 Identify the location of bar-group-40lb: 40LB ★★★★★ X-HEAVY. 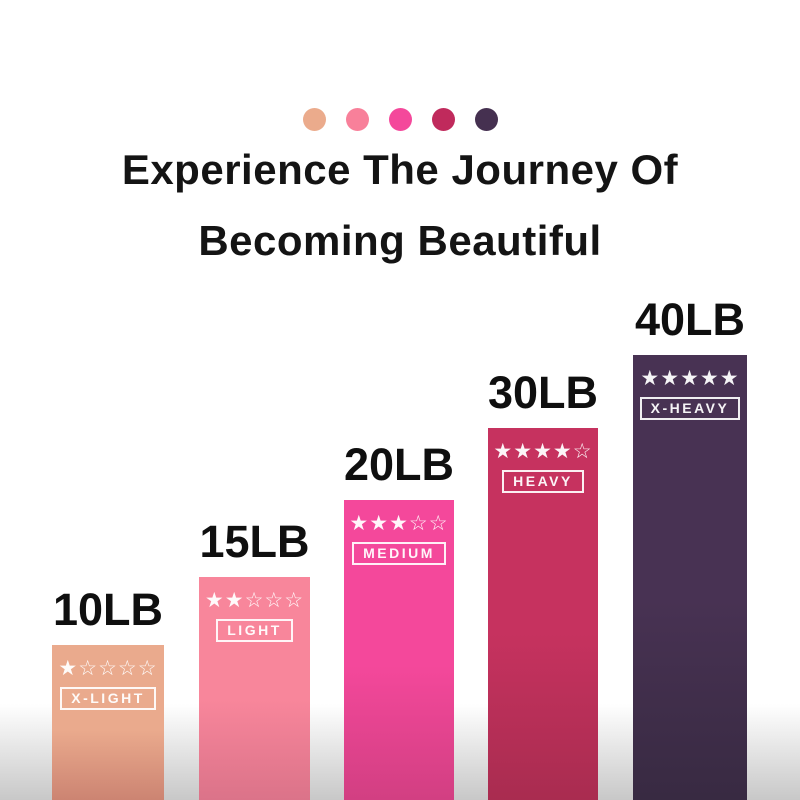
(690, 548).